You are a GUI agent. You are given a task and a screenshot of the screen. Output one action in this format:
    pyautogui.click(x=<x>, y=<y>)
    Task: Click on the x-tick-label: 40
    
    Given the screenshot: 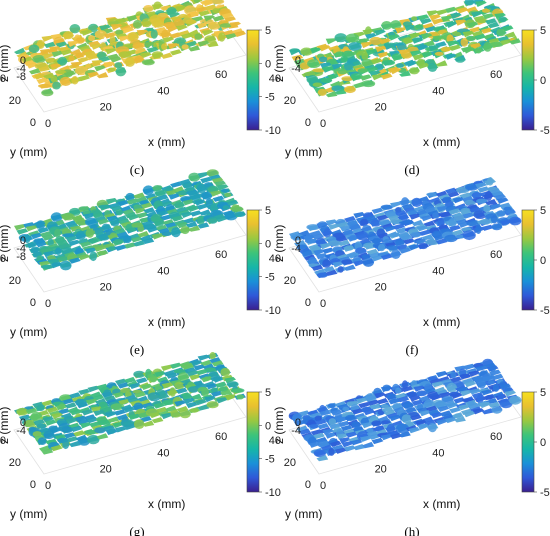 What is the action you would take?
    pyautogui.click(x=163, y=453)
    